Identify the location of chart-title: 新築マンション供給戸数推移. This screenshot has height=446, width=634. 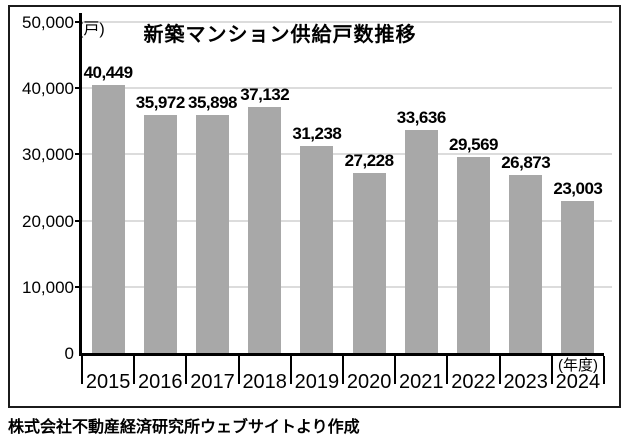
(280, 35).